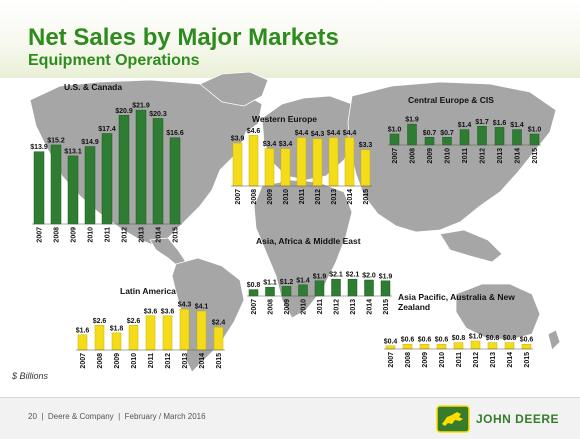  I want to click on john-deere-logo-text: JOHN DEERE, so click(518, 419).